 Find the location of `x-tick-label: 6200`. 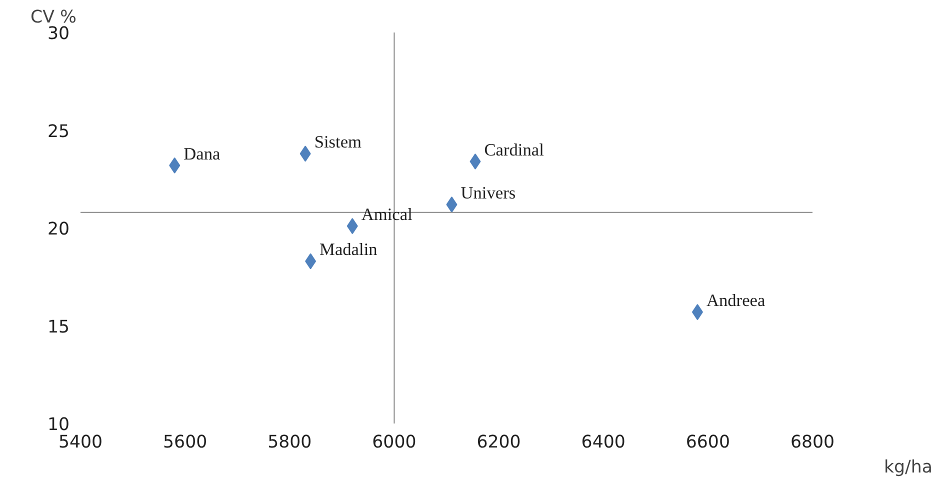

x-tick-label: 6200 is located at coordinates (498, 442).